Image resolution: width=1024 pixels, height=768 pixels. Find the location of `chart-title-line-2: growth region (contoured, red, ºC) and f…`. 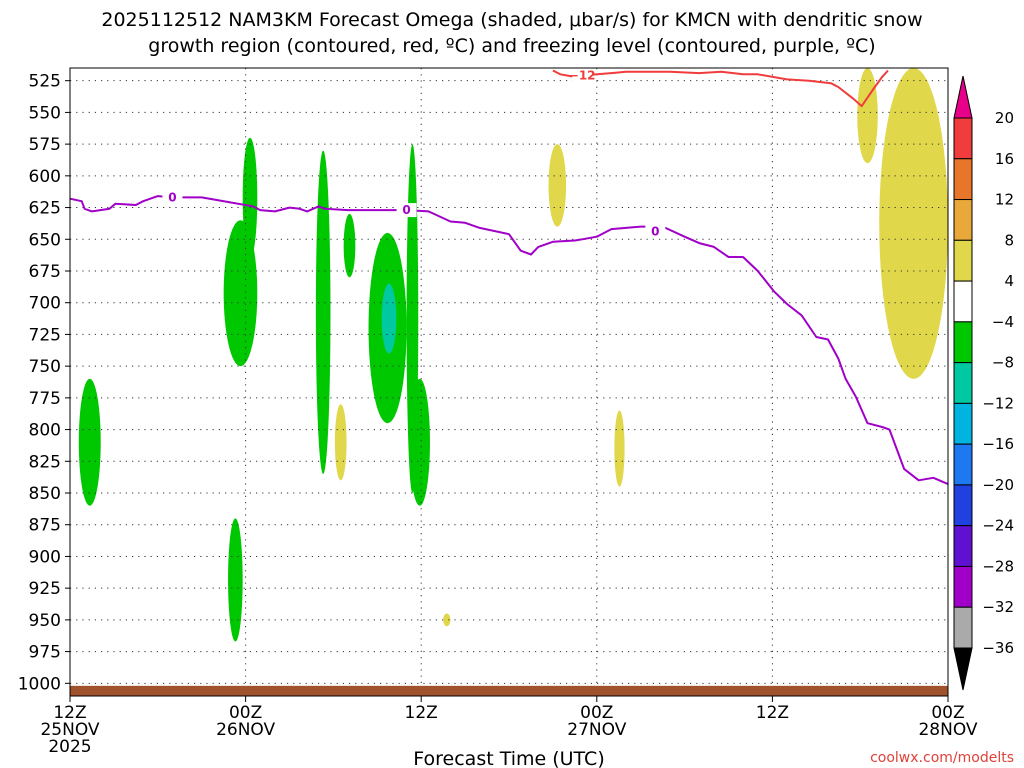

chart-title-line-2: growth region (contoured, red, ºC) and f… is located at coordinates (511, 46).